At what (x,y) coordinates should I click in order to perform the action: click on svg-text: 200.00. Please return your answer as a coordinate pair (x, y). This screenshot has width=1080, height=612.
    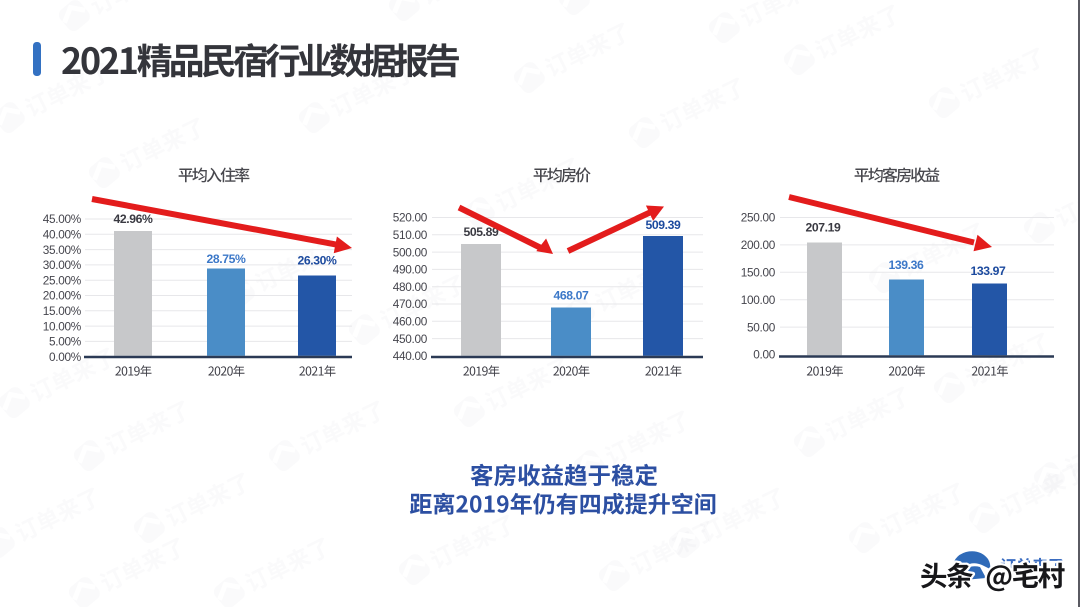
    Looking at the image, I should click on (758, 245).